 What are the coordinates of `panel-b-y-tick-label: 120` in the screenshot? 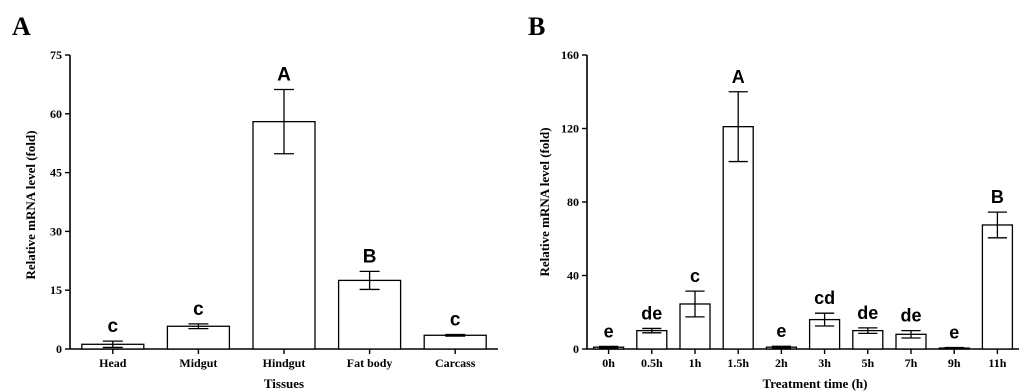 It's located at (570, 129).